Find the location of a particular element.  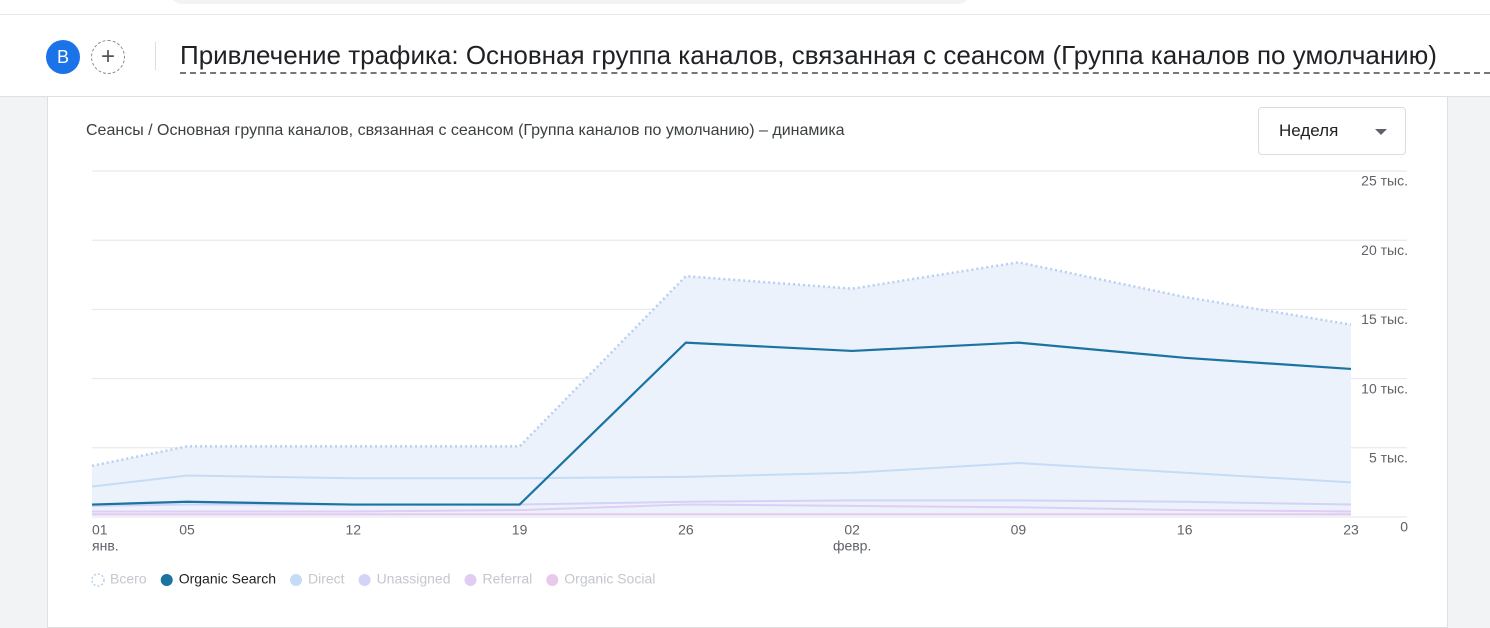

x-tick-label: 19 is located at coordinates (520, 530).